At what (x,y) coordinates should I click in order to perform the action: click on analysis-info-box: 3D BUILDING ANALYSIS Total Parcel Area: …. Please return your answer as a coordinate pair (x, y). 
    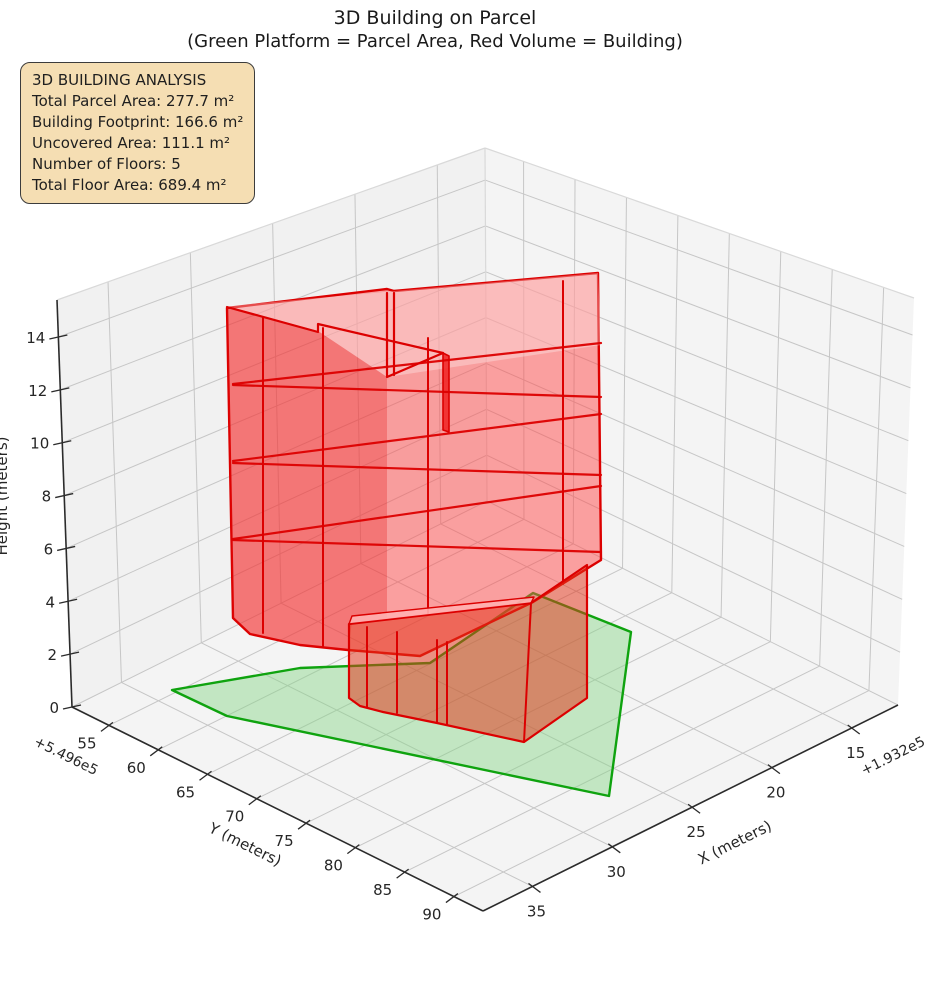
    Looking at the image, I should click on (138, 133).